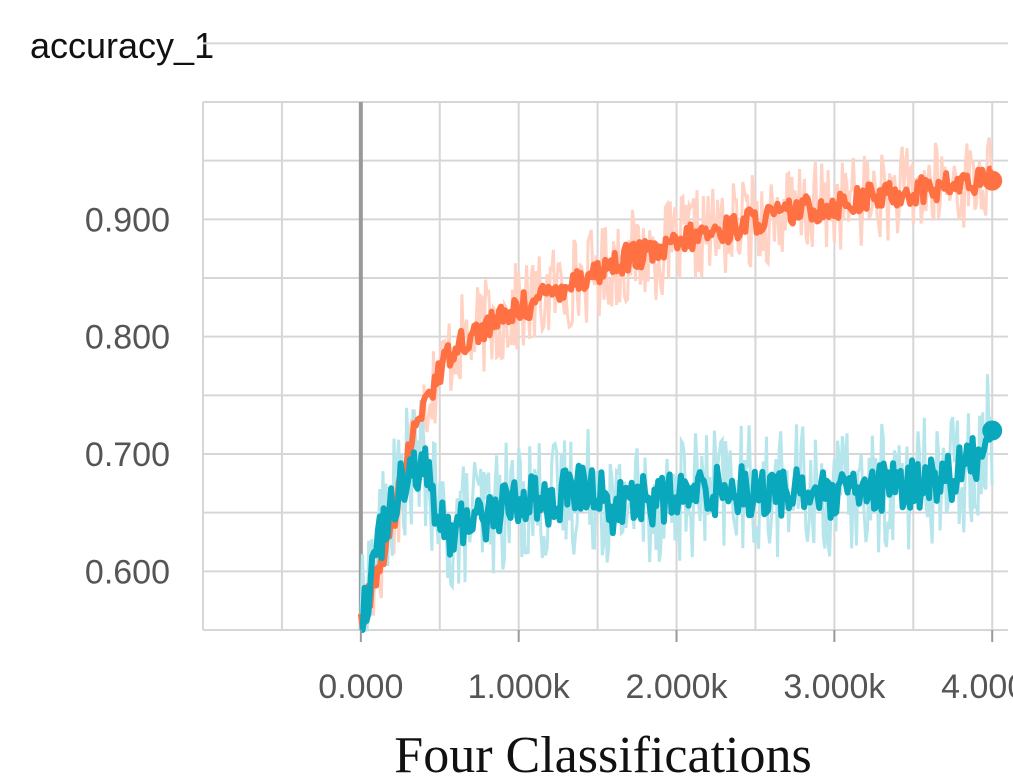  I want to click on y-tick-label: 0.600, so click(127, 572).